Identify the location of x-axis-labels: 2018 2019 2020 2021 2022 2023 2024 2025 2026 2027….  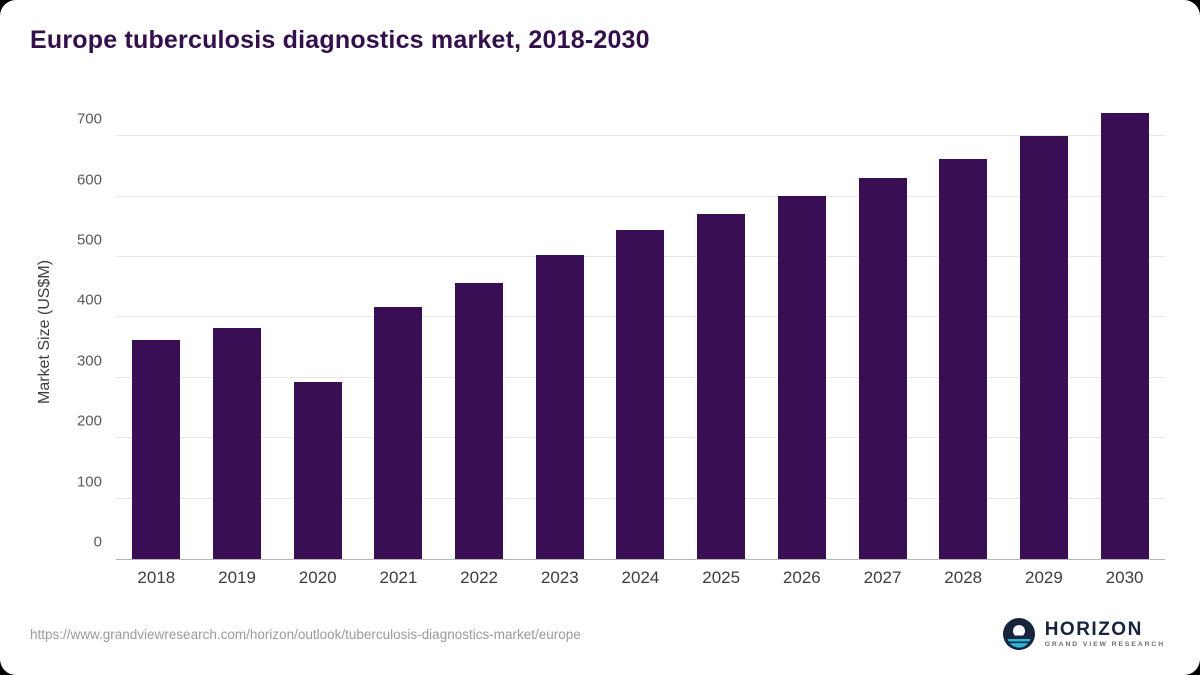
(640, 578).